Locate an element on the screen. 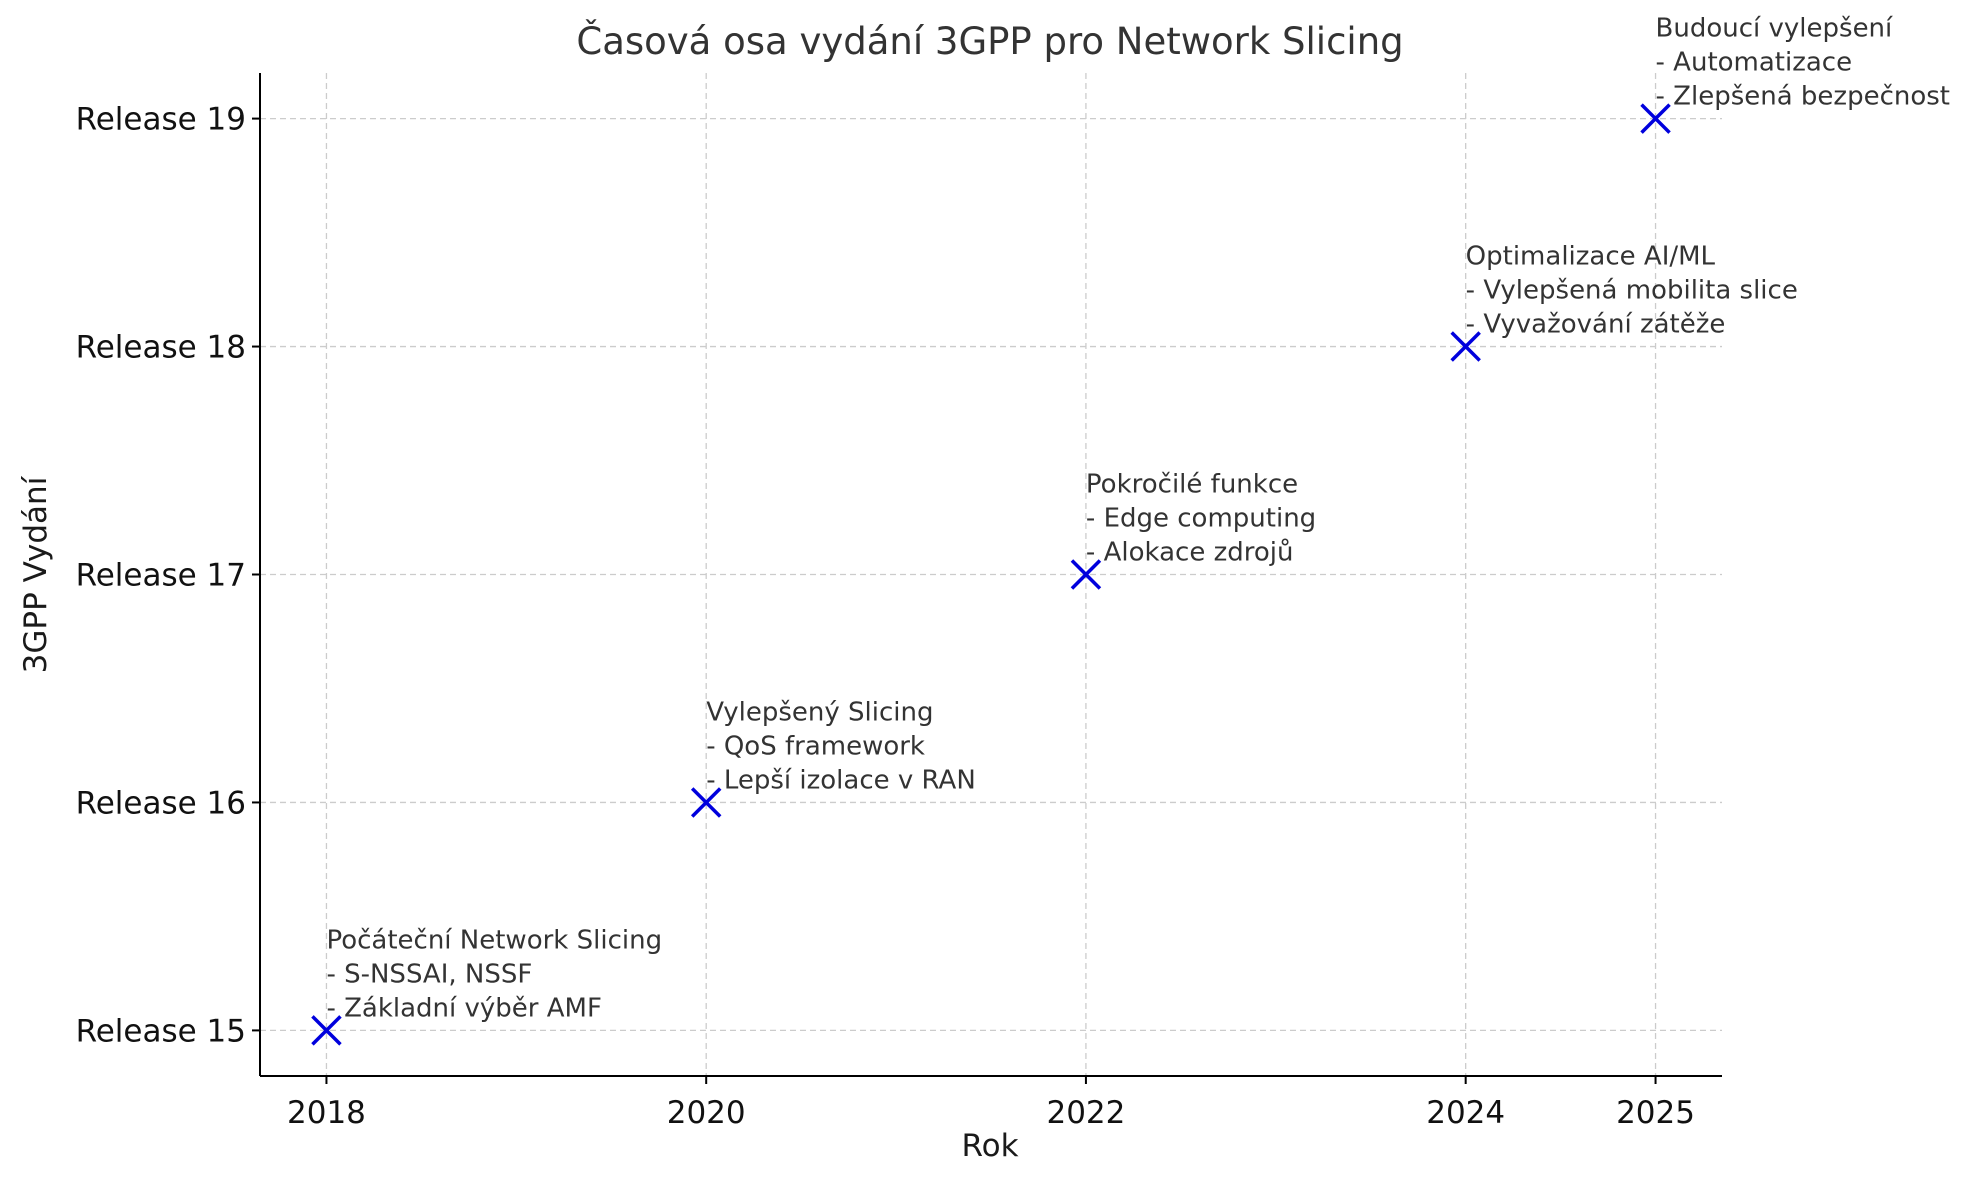 The image size is (1984, 1179). annotation-line: - Základní výběr AMF is located at coordinates (463, 1008).